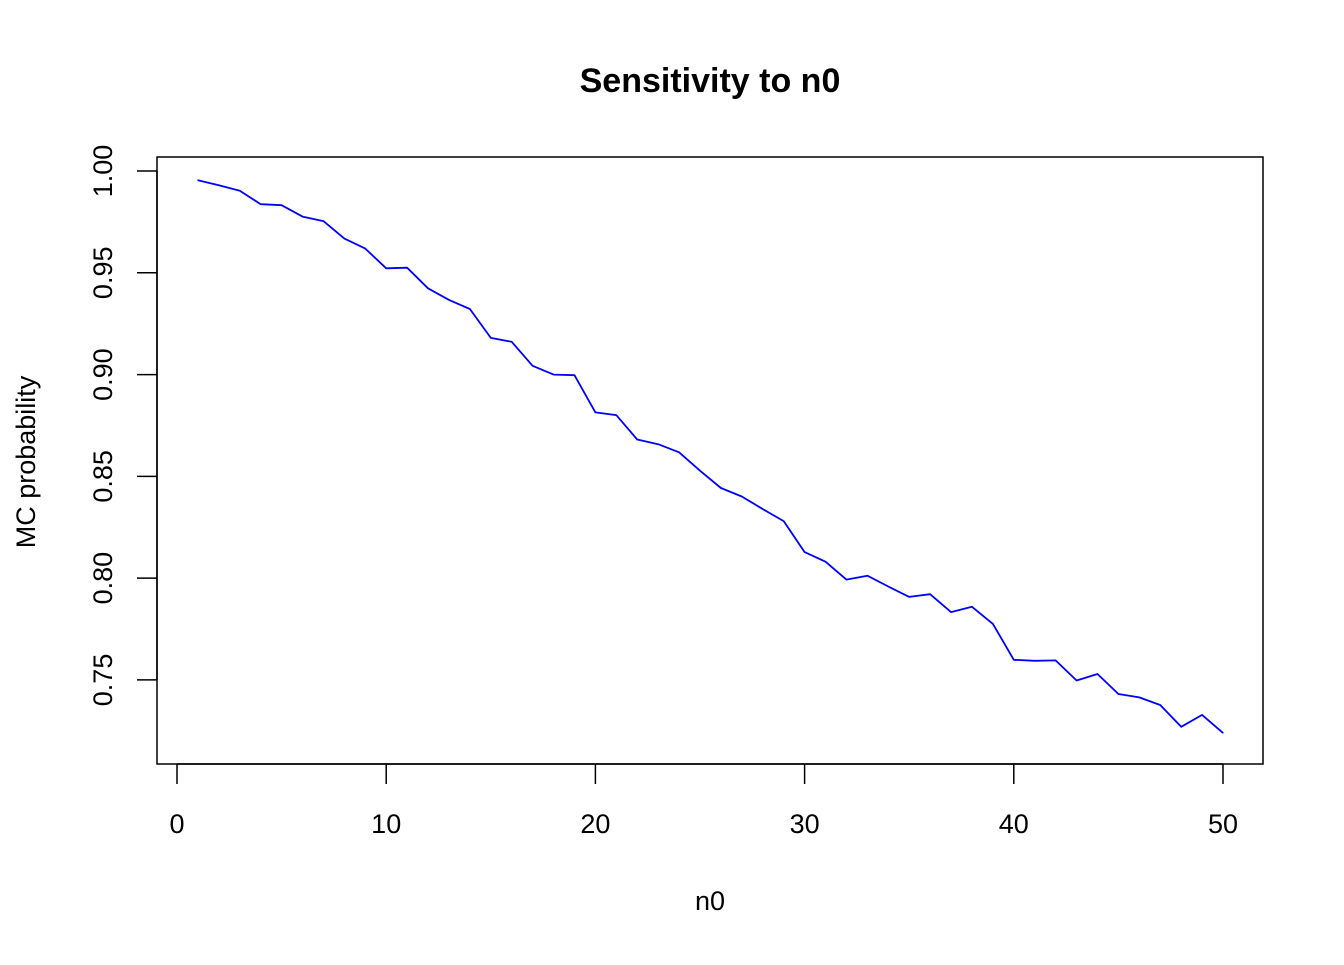 This screenshot has height=965, width=1344. Describe the element at coordinates (103, 374) in the screenshot. I see `y-tick-label: 0.90` at that location.